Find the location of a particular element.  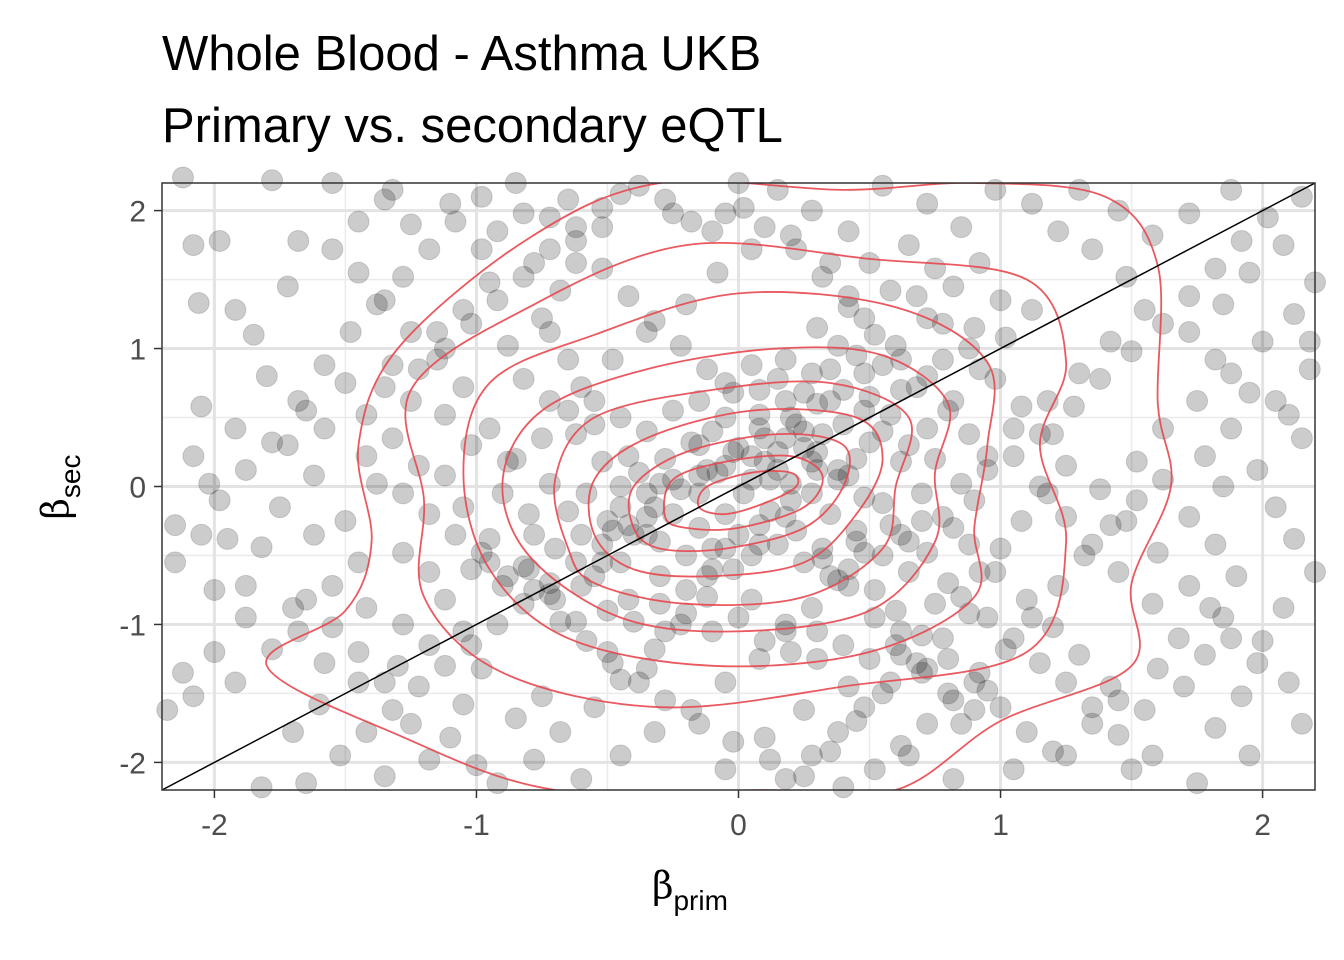

x-tick-label: -2 is located at coordinates (214, 825).